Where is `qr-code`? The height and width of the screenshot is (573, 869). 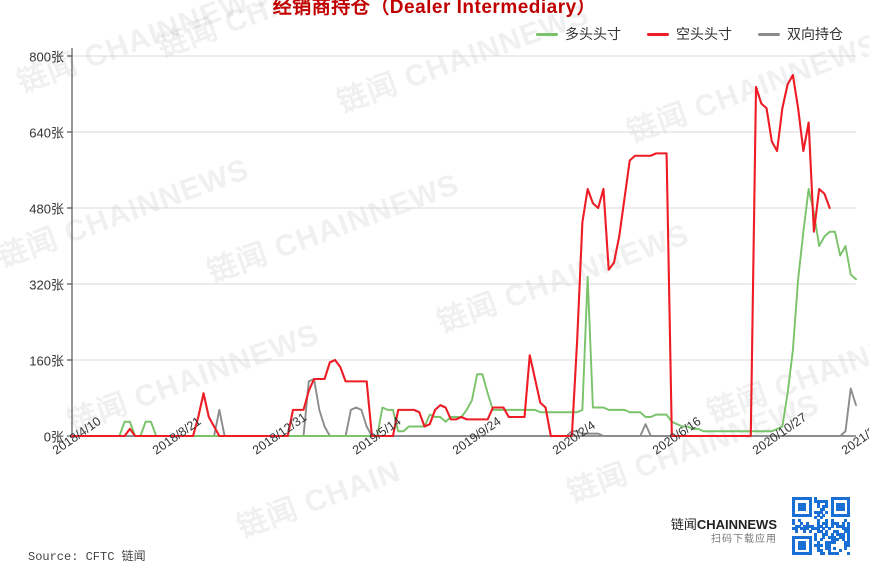
qr-code is located at coordinates (821, 526).